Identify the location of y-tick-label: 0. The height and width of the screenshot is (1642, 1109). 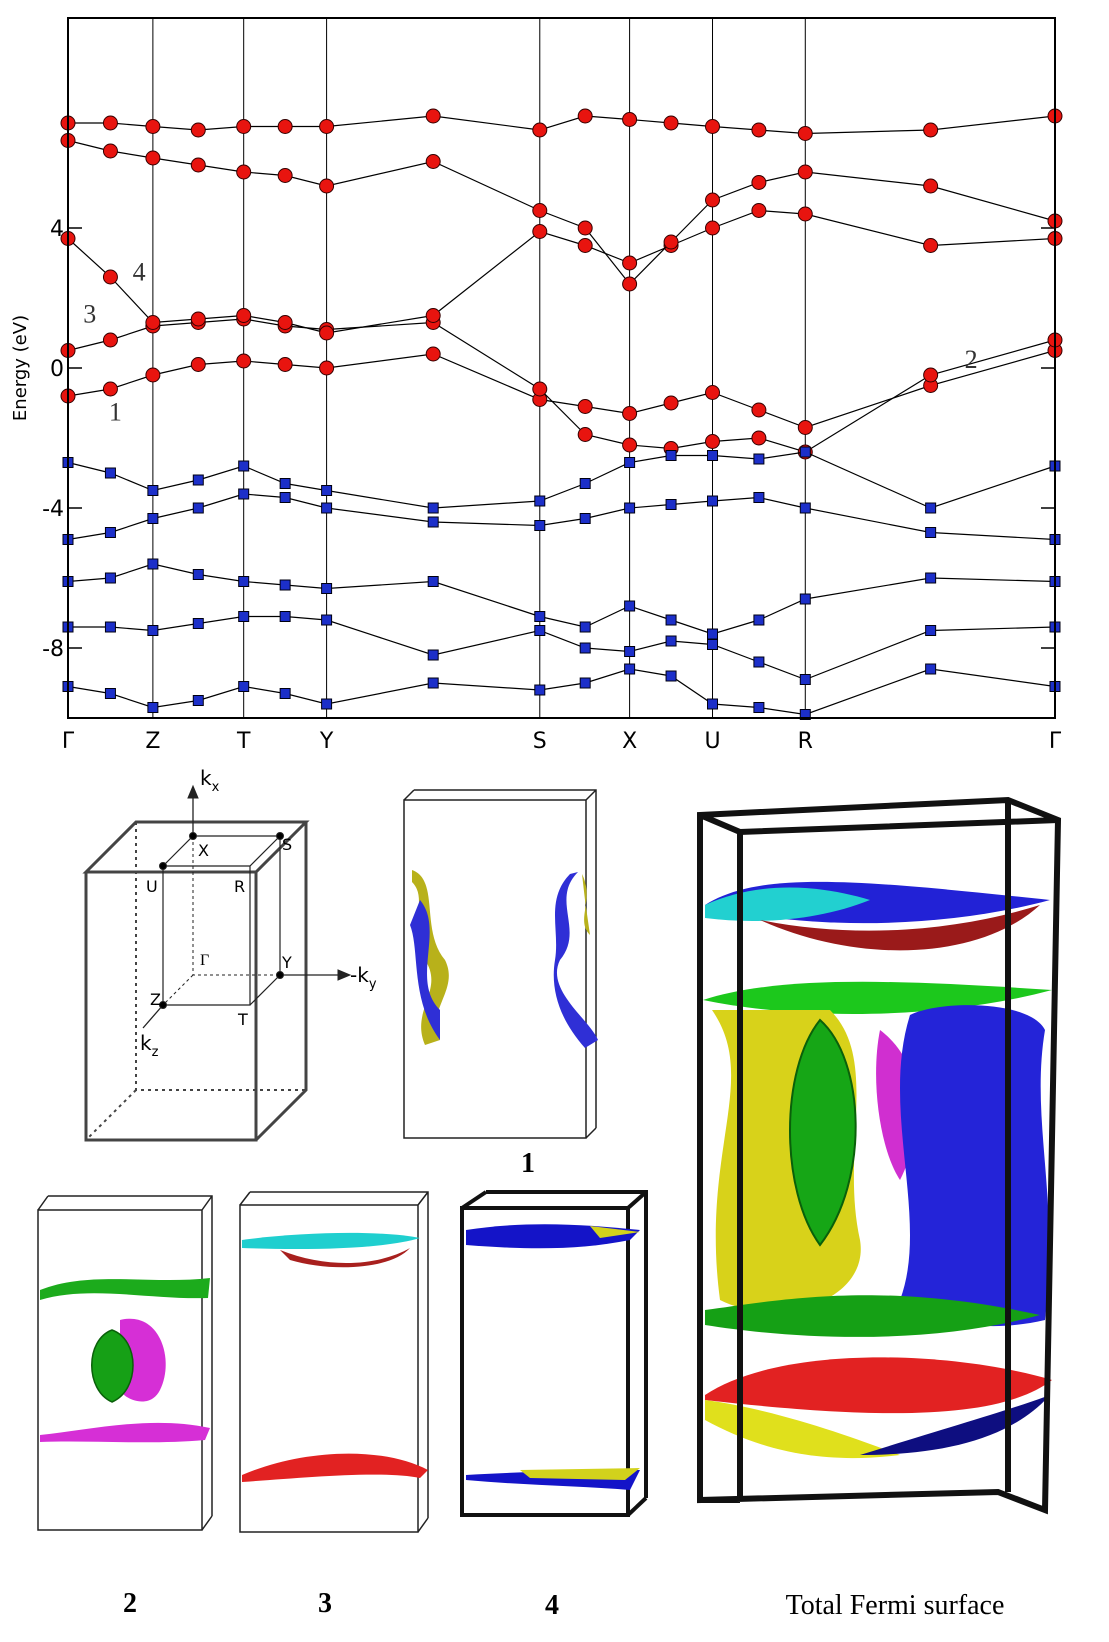
(57, 369).